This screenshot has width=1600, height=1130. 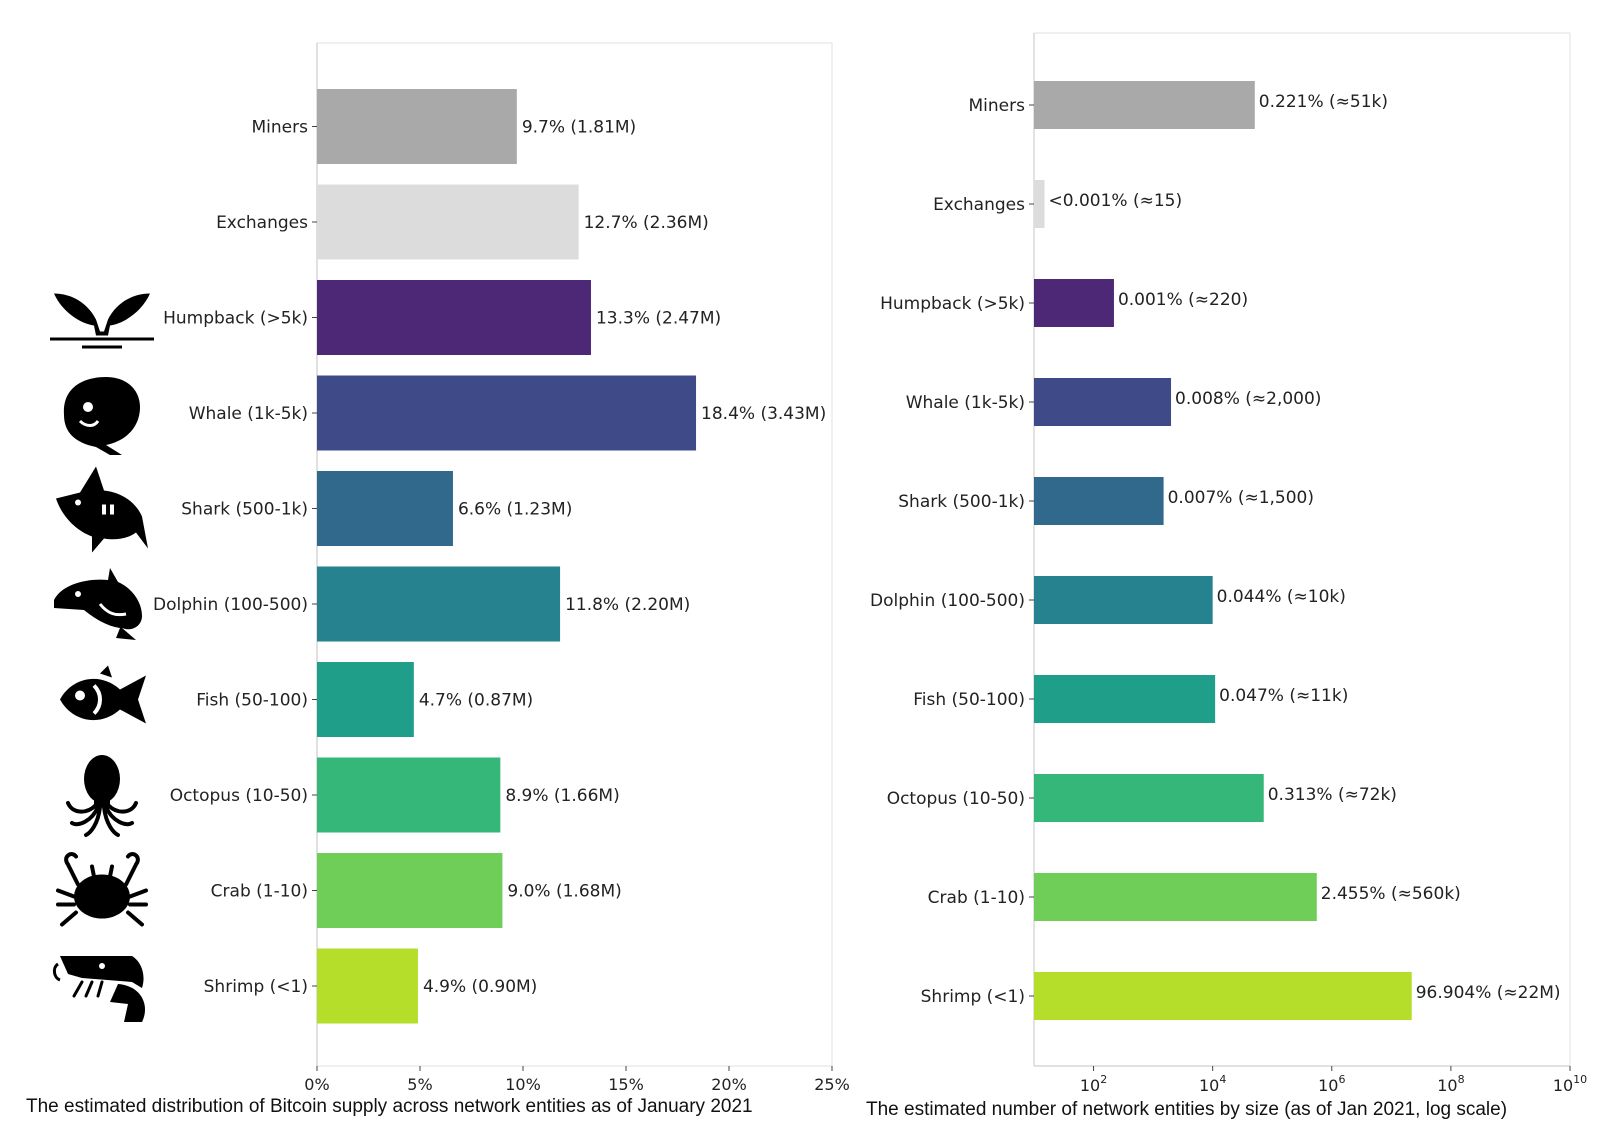 I want to click on data-label: 0.008% (≈2,000), so click(x=1248, y=399).